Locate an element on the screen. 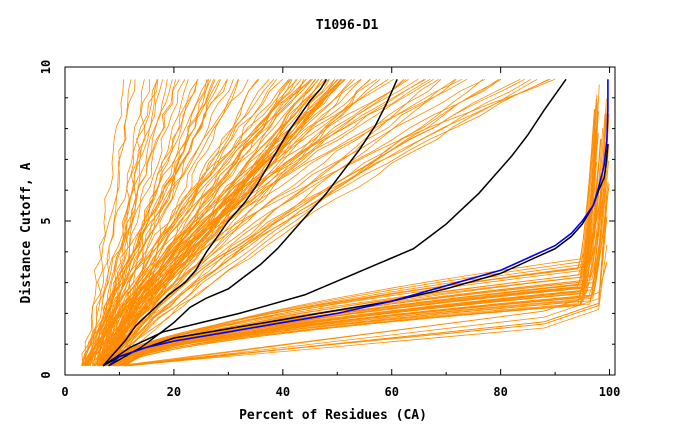 The height and width of the screenshot is (440, 680). y-tick-label: 5 is located at coordinates (46, 220).